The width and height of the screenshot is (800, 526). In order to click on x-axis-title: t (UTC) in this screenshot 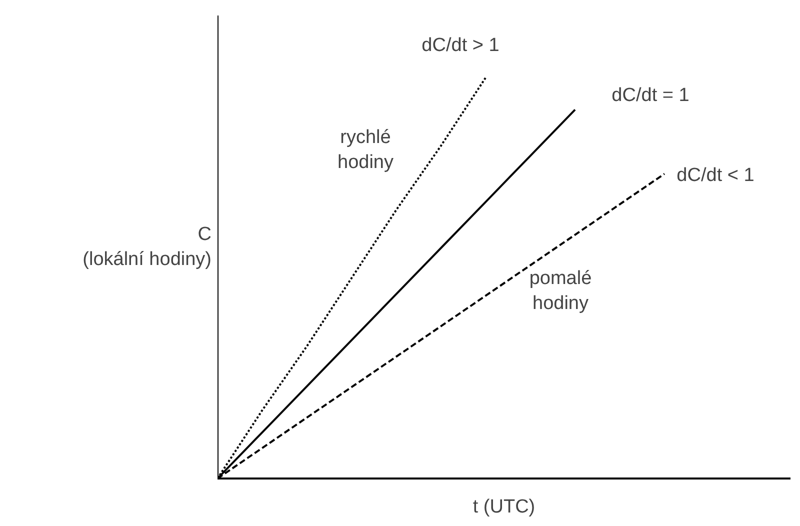, I will do `click(504, 507)`.